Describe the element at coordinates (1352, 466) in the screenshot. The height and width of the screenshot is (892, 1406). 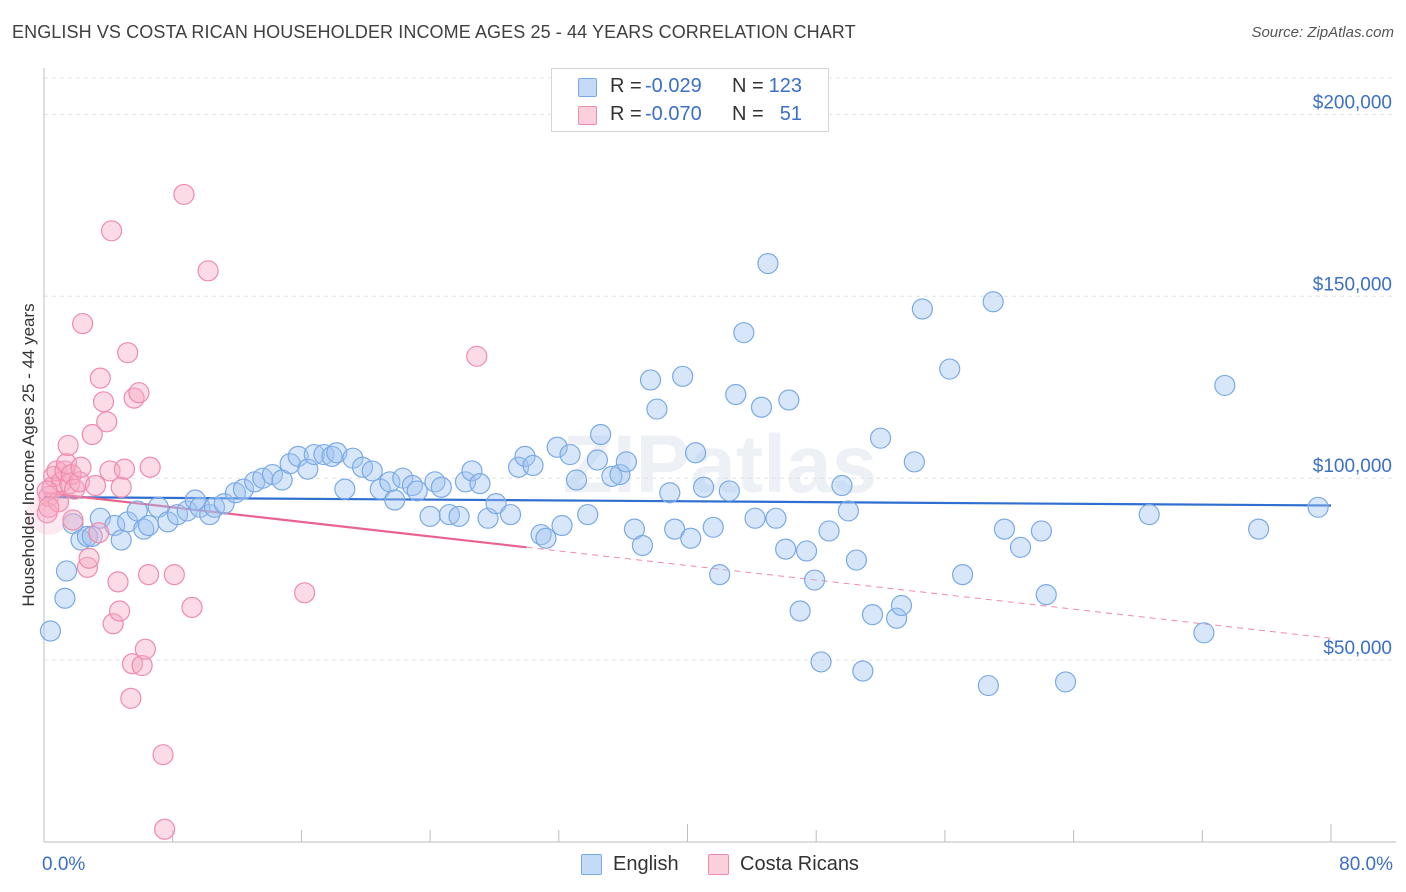
I see `y-tick-label: $100,000` at that location.